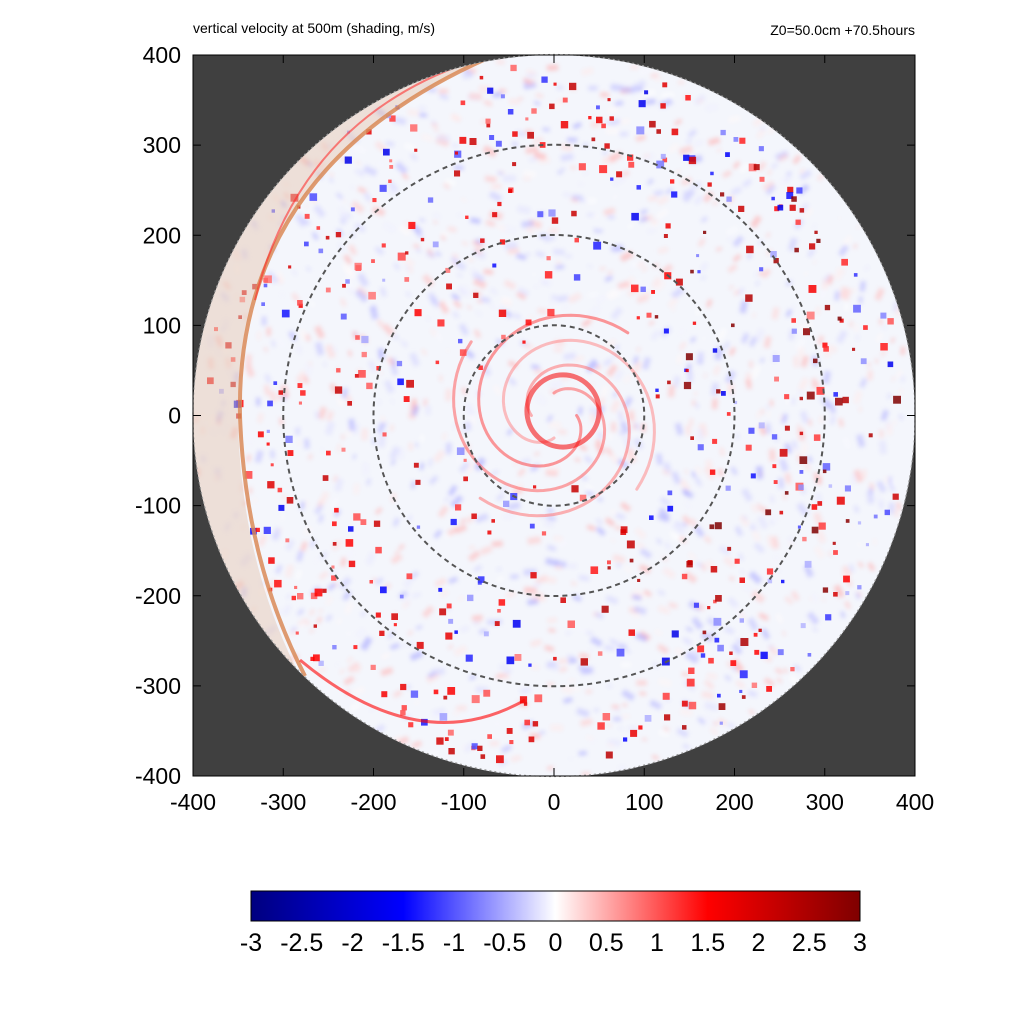 The width and height of the screenshot is (1024, 1024). Describe the element at coordinates (657, 943) in the screenshot. I see `colorbar-tick-label: 1` at that location.